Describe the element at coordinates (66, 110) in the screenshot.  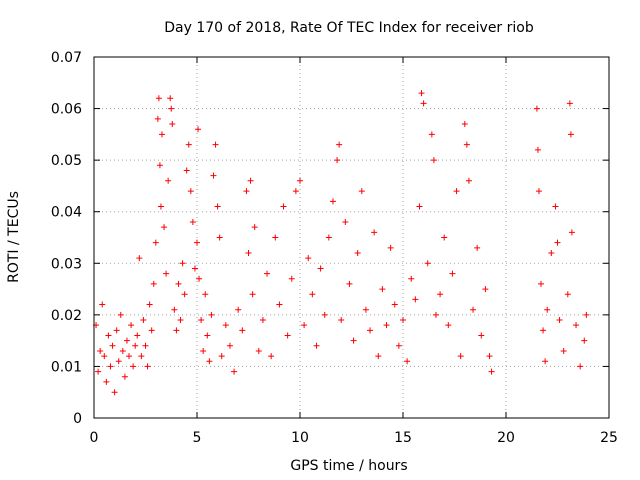
I see `y-tick-label: 0.06` at that location.